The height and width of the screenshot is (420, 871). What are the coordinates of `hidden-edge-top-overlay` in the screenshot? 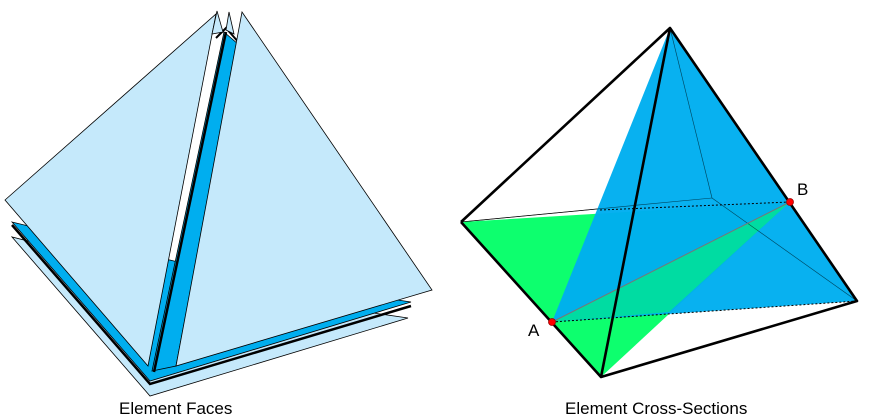 It's located at (691, 113).